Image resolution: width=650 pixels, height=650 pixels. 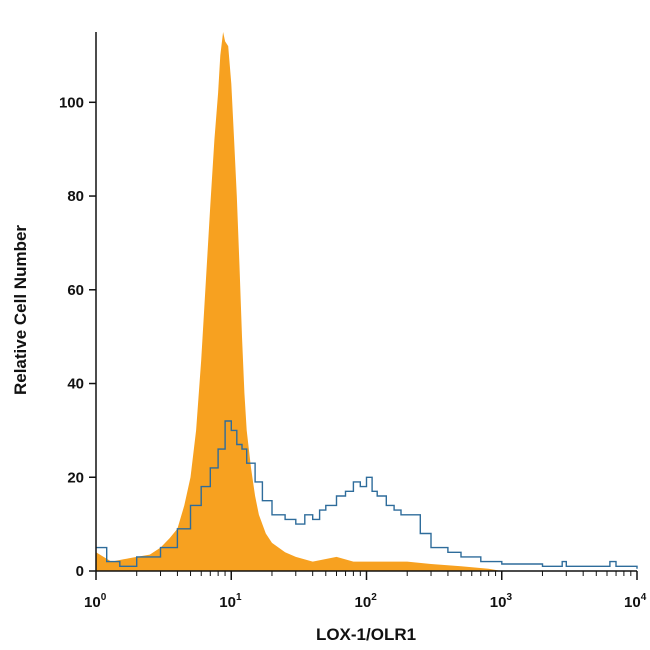 I want to click on x-ticks: 10⁰ 10¹ 10² 10³ 10⁴, so click(x=365, y=591).